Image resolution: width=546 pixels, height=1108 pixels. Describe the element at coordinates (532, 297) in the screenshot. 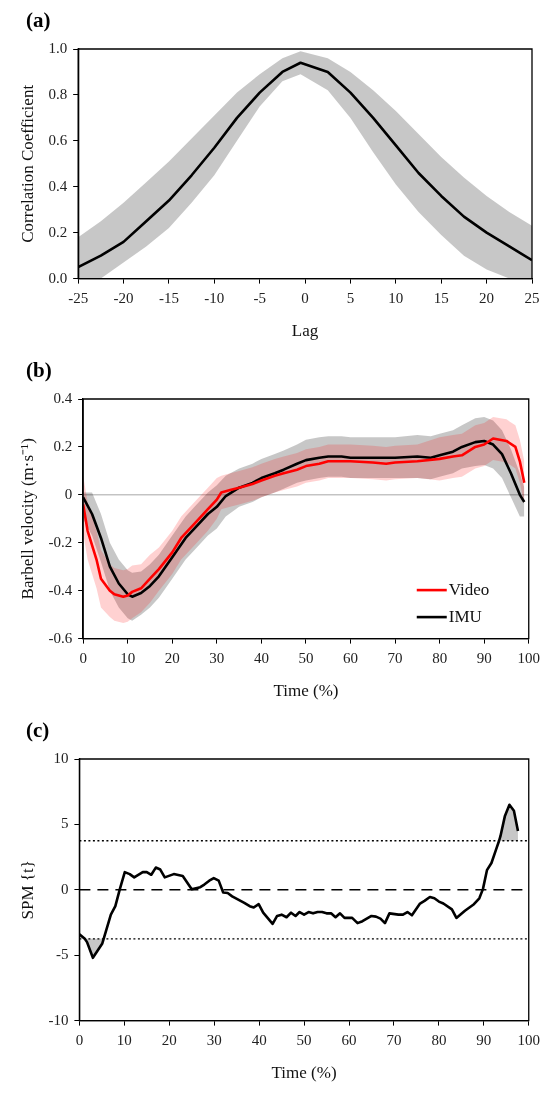

I see `x-tick-label: 25` at that location.